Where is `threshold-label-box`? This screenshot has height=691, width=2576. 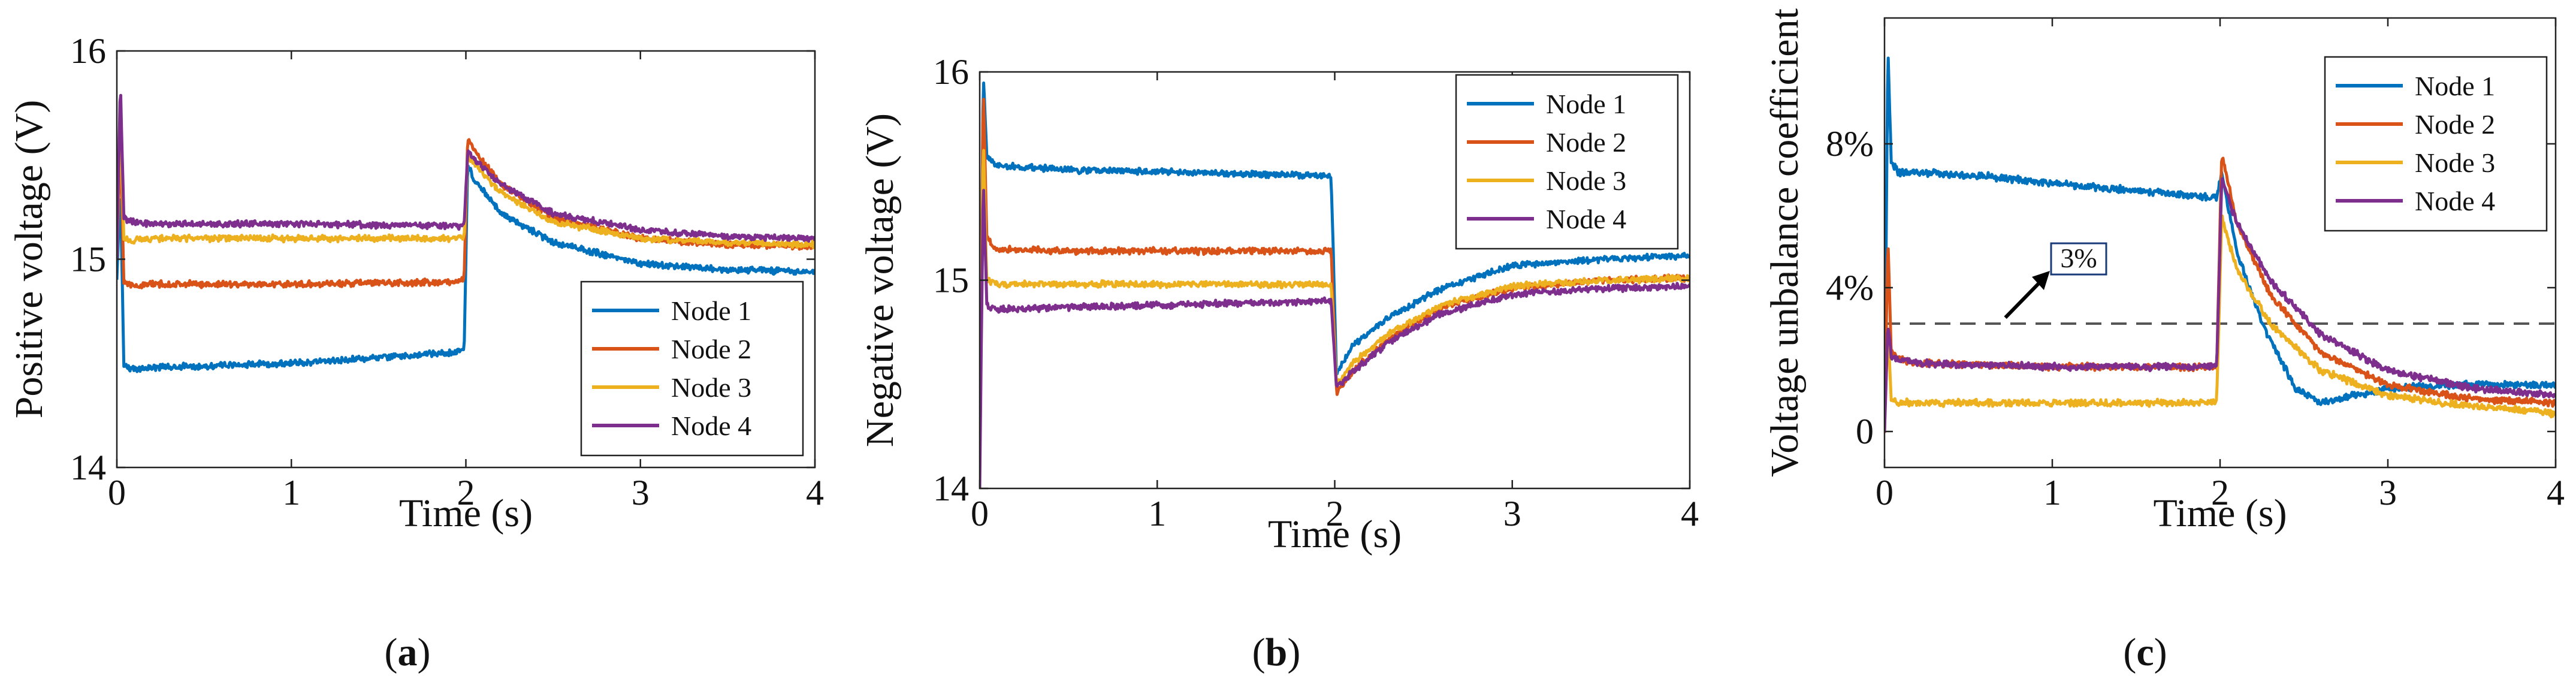
threshold-label-box is located at coordinates (2079, 259).